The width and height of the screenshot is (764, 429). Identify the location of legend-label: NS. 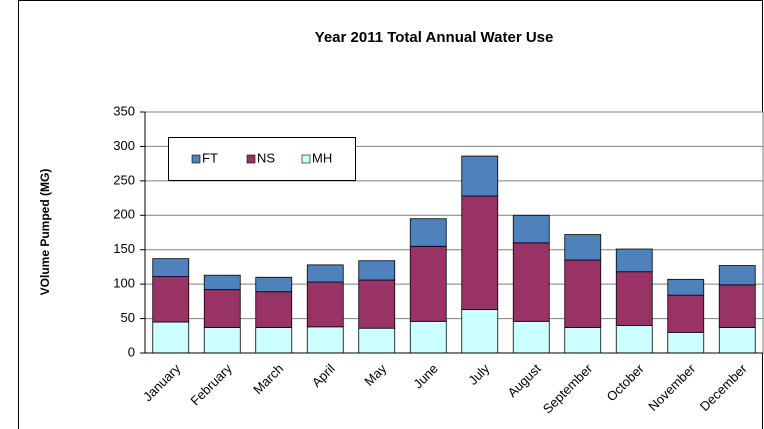
(266, 157).